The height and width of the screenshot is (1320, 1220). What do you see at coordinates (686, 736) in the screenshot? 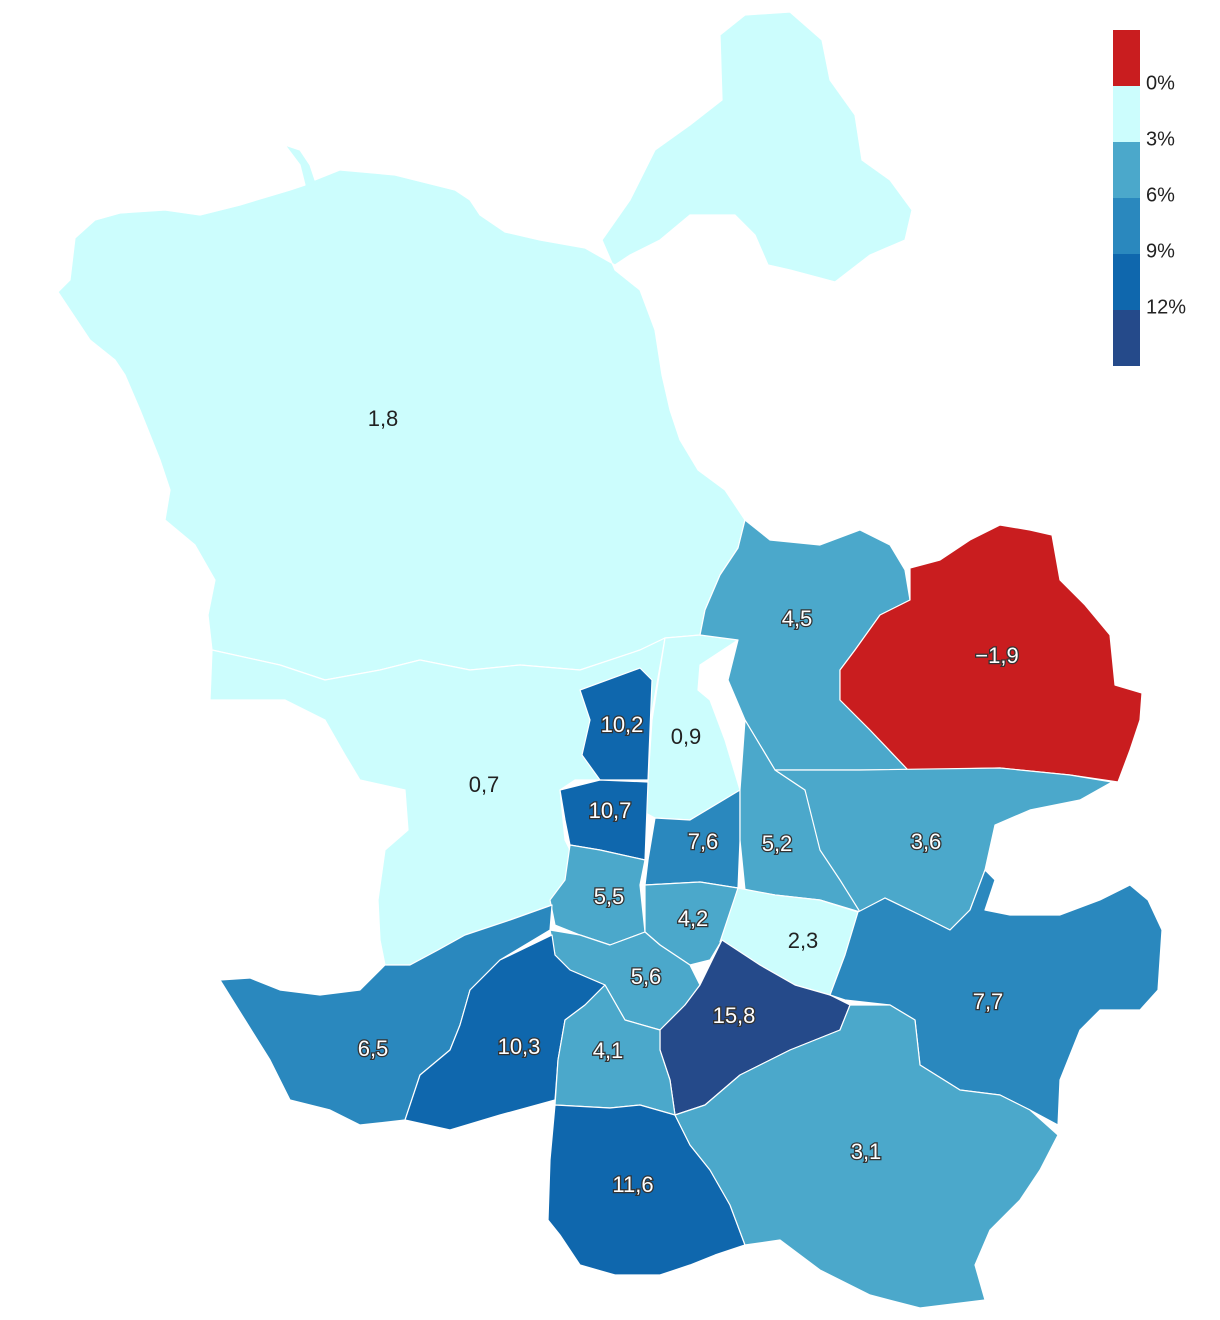
I see `district-value-label: 0,9` at bounding box center [686, 736].